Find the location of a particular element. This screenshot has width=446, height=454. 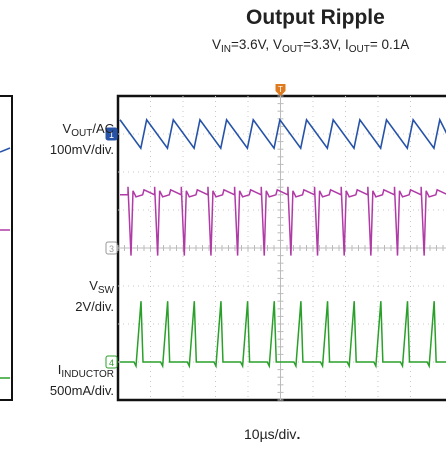

vout-ac-trace is located at coordinates (282, 134).